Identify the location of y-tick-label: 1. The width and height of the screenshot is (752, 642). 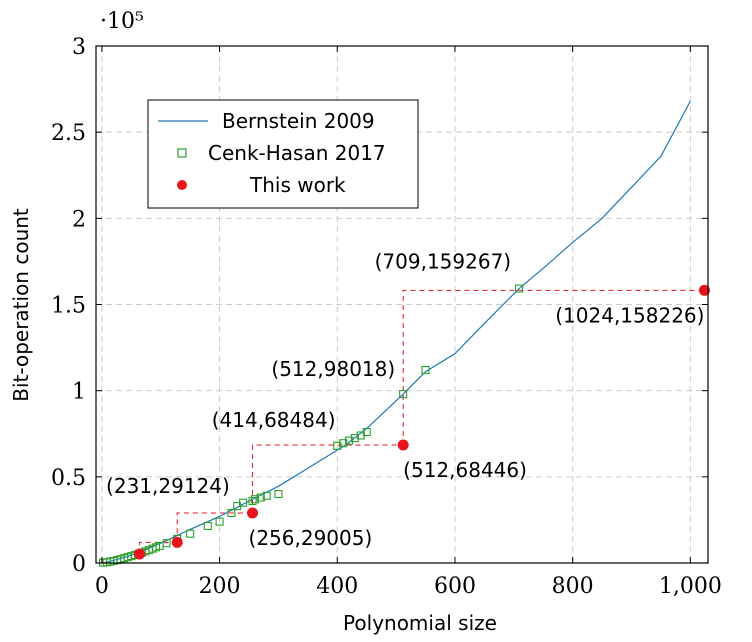
(79, 392).